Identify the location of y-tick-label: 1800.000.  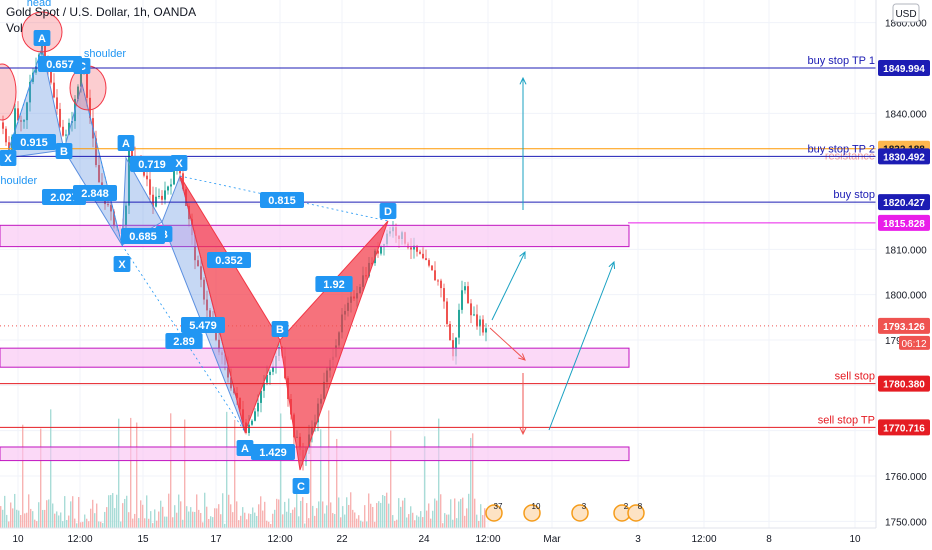
(906, 296).